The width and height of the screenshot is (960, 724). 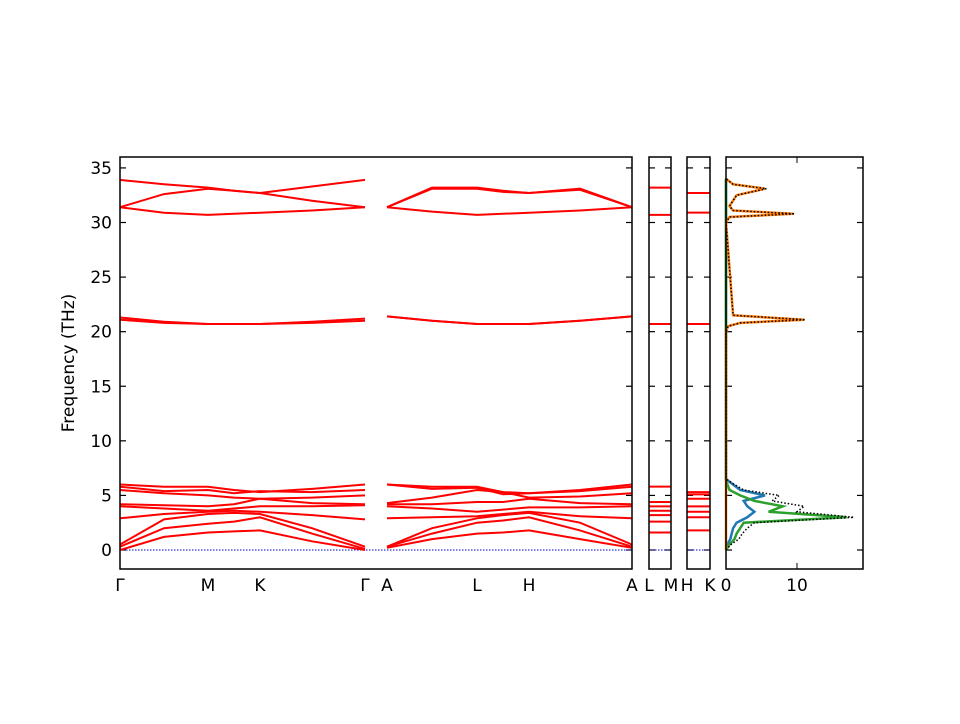 I want to click on y-tick-label: 20, so click(x=101, y=333).